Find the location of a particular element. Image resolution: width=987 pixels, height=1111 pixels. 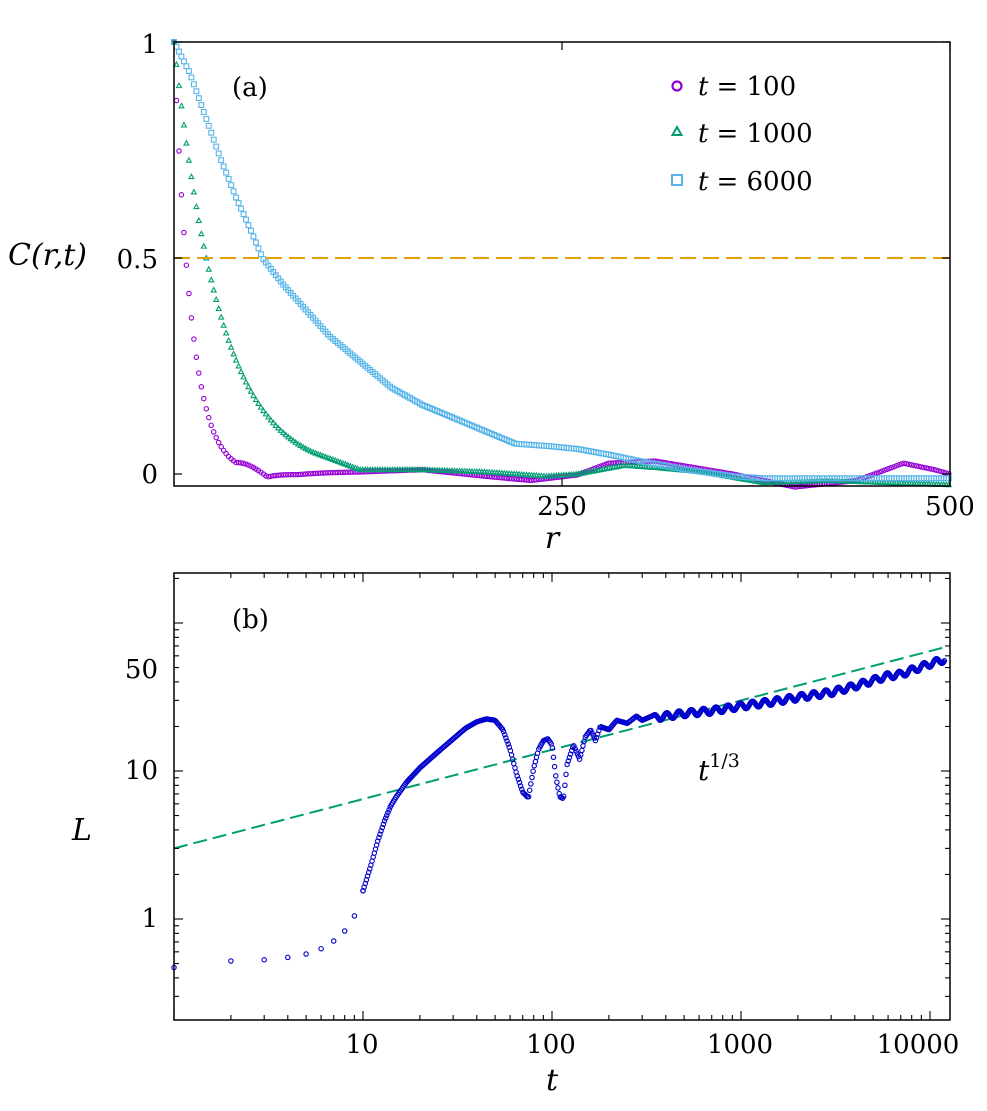

legend-entry-label: t = 1000 is located at coordinates (755, 134).